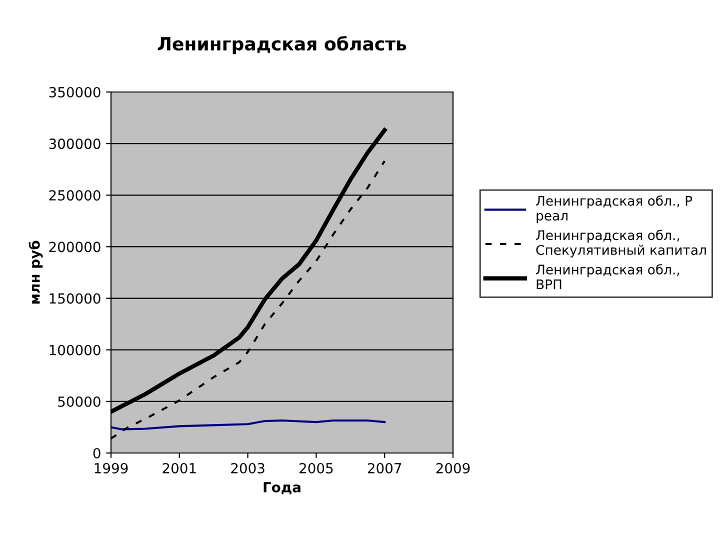  I want to click on y-tick-label: 350000, so click(74, 92).